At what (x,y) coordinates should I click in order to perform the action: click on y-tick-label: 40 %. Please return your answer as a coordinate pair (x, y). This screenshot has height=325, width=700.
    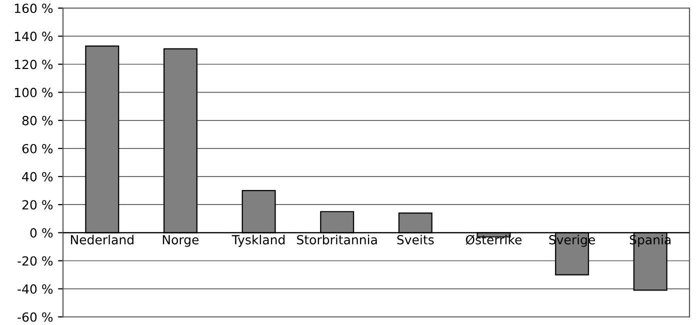
    Looking at the image, I should click on (37, 177).